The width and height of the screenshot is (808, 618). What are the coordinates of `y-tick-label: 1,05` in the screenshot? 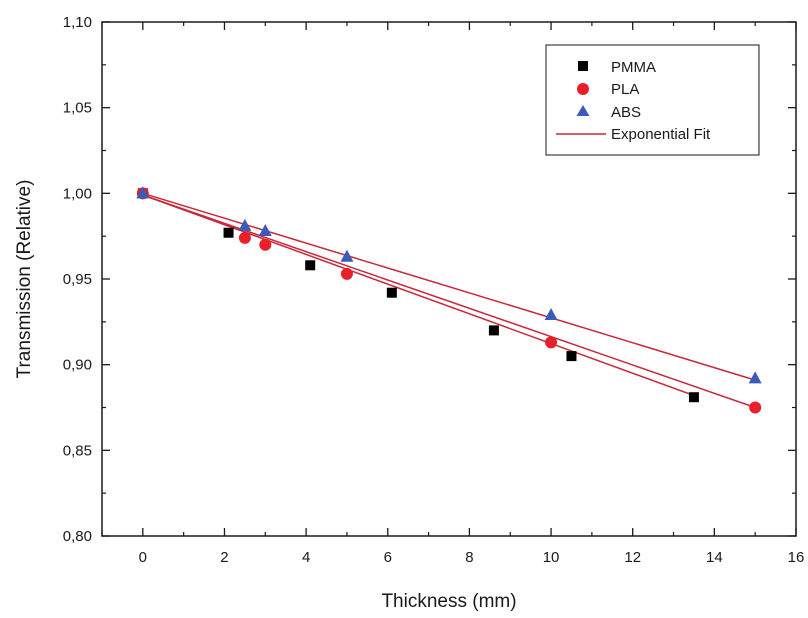 It's located at (77, 108).